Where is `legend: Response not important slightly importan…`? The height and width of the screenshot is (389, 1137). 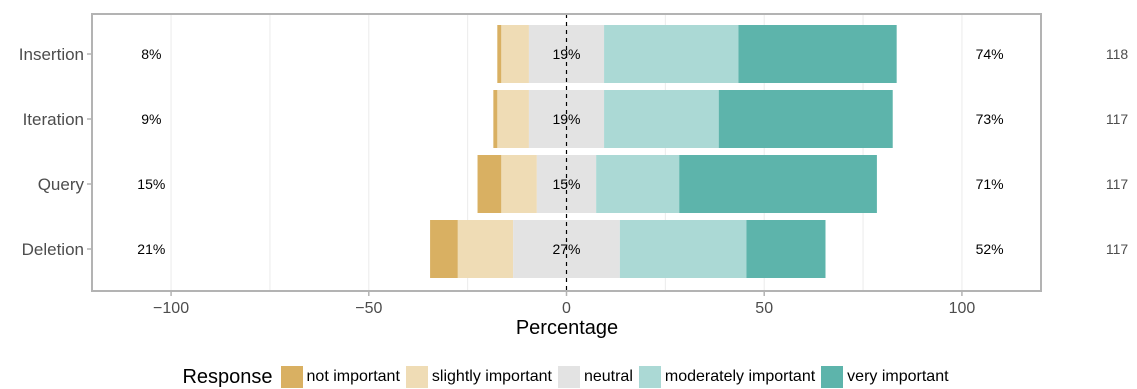 legend: Response not important slightly importan… is located at coordinates (568, 377).